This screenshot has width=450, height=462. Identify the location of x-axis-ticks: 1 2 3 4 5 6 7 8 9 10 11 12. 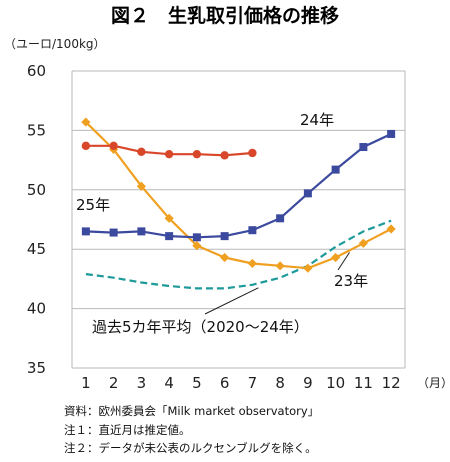
(241, 383).